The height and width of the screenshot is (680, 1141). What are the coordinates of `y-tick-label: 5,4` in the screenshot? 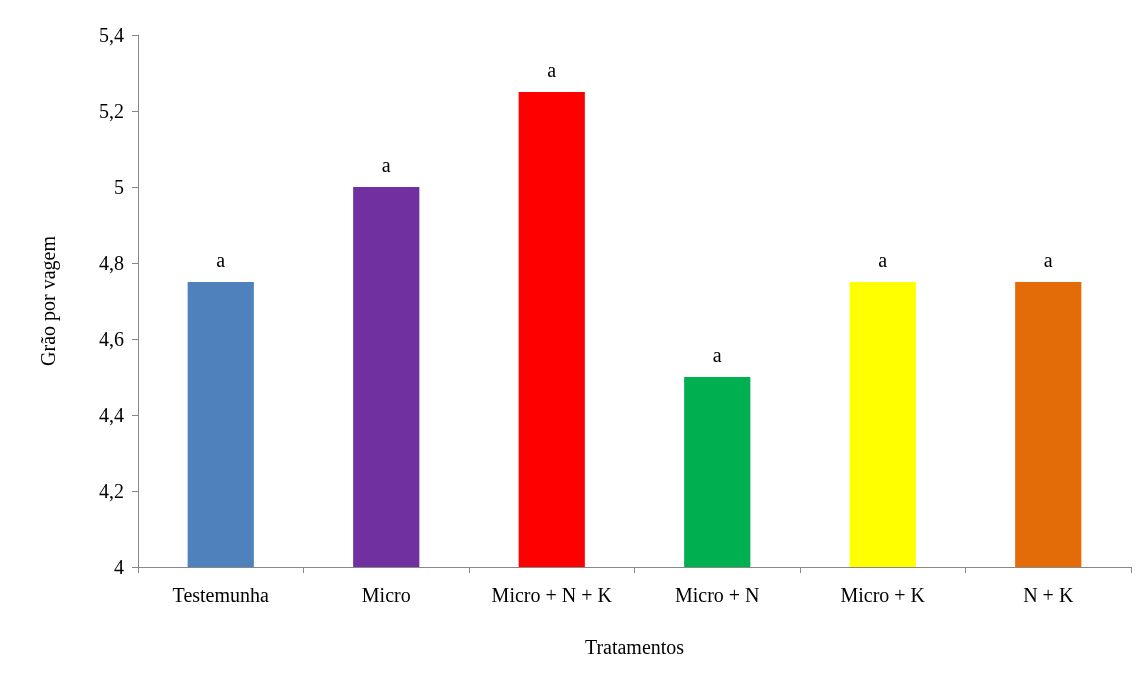 It's located at (111, 35).